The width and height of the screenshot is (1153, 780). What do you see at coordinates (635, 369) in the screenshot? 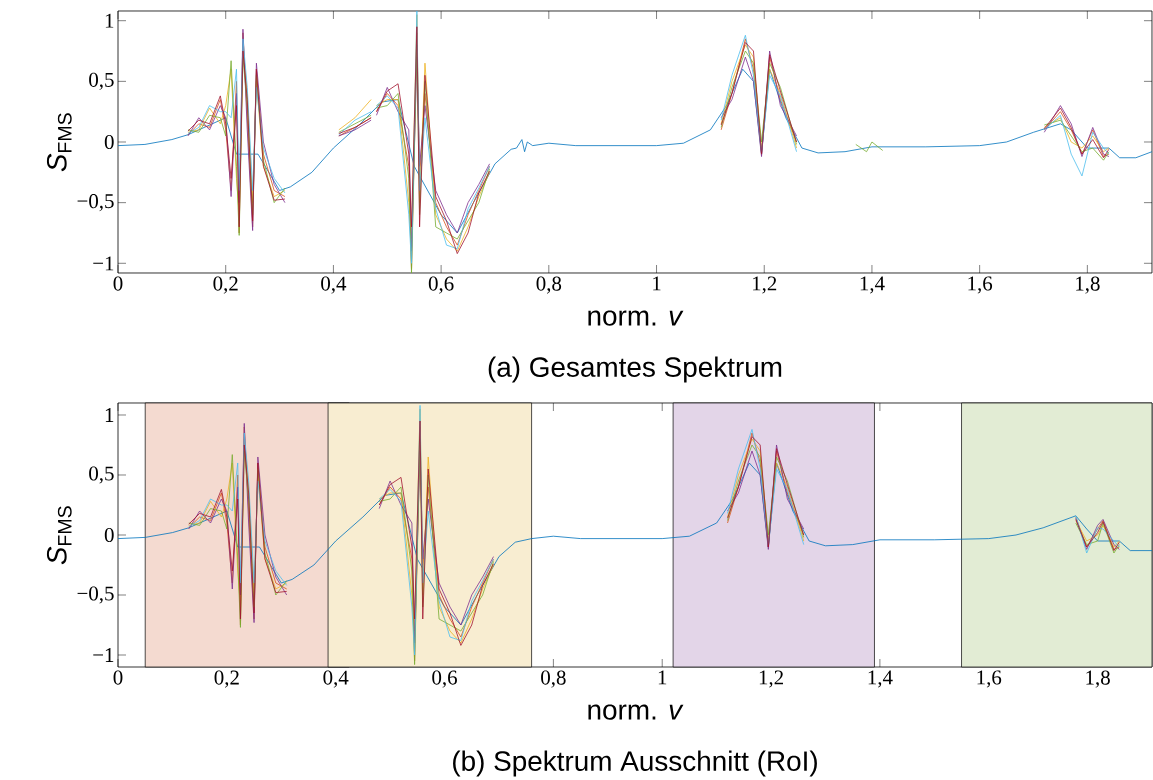
I see `text: (a) Gesamtes Spektrum` at bounding box center [635, 369].